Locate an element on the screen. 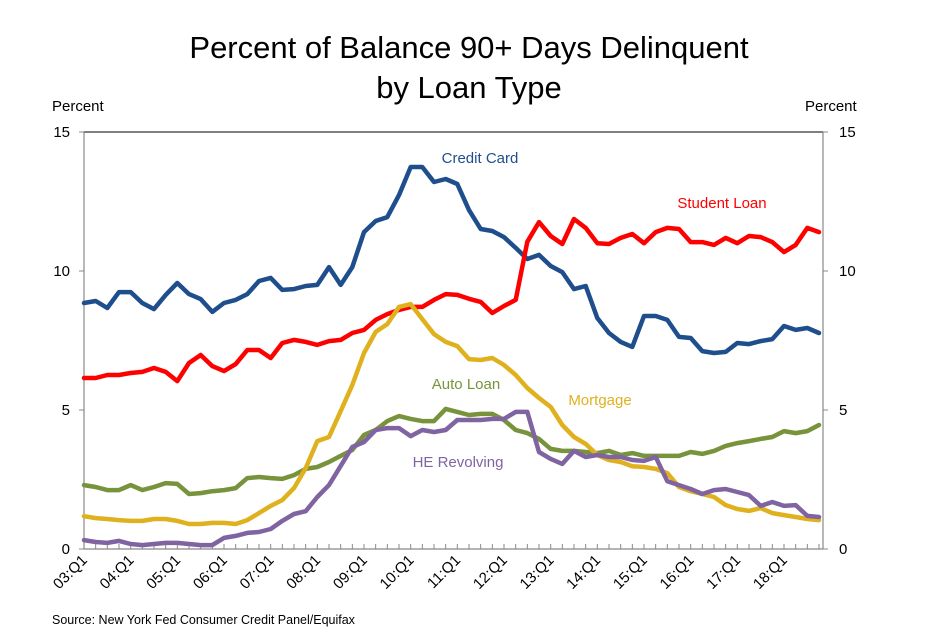 The width and height of the screenshot is (938, 640). x-tick-label: 09:Q1 is located at coordinates (350, 572).